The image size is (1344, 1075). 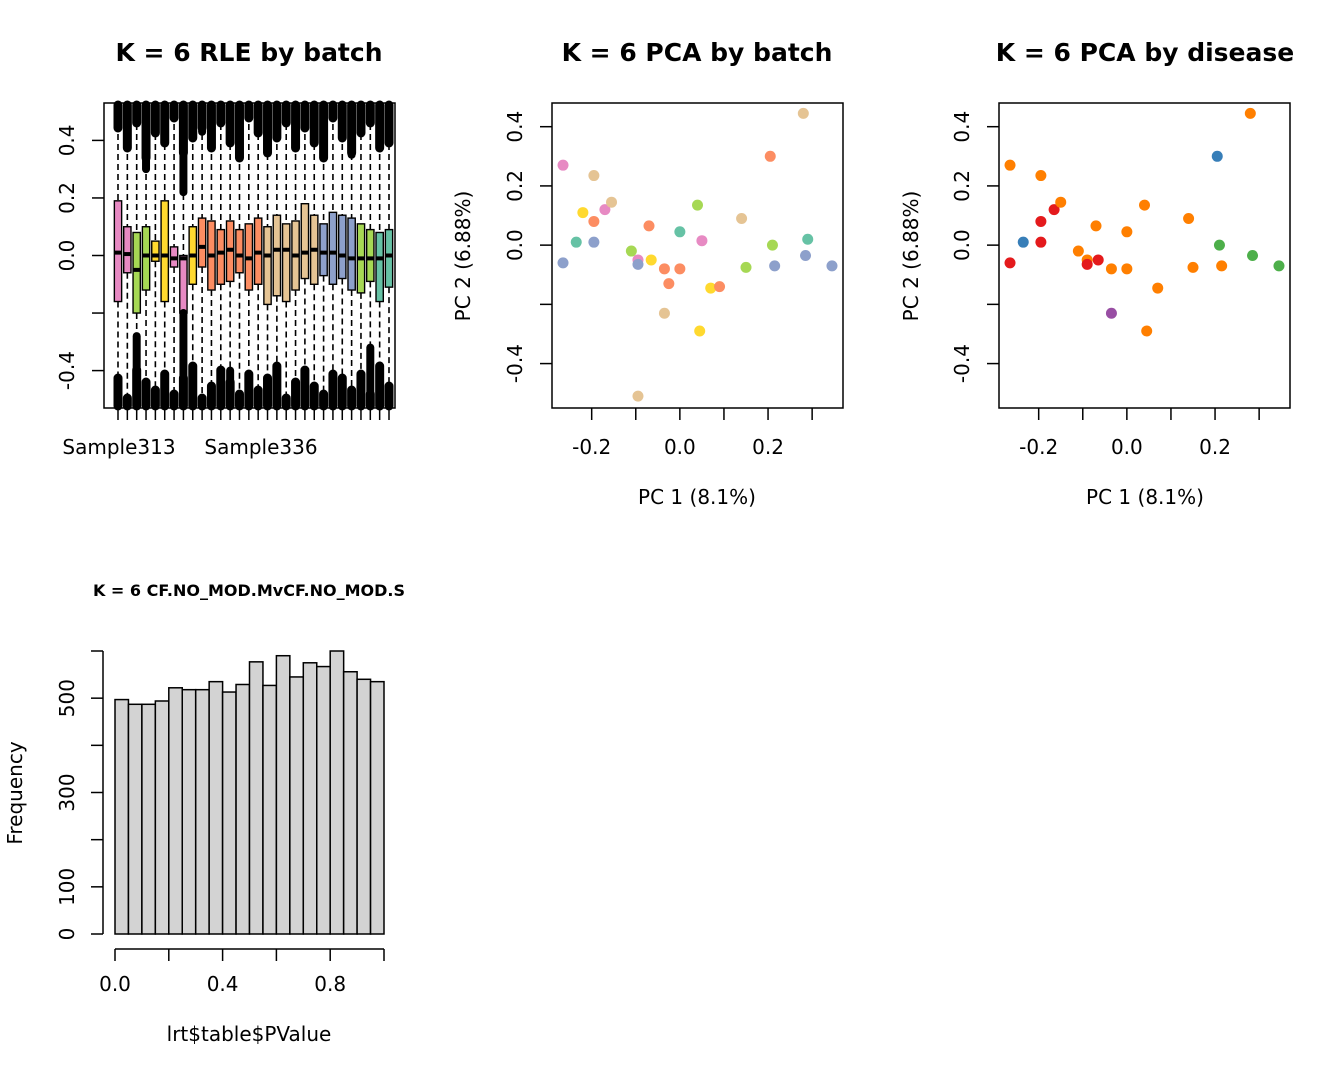 What do you see at coordinates (962, 245) in the screenshot?
I see `pca-disease-y-tick-label: 0.0` at bounding box center [962, 245].